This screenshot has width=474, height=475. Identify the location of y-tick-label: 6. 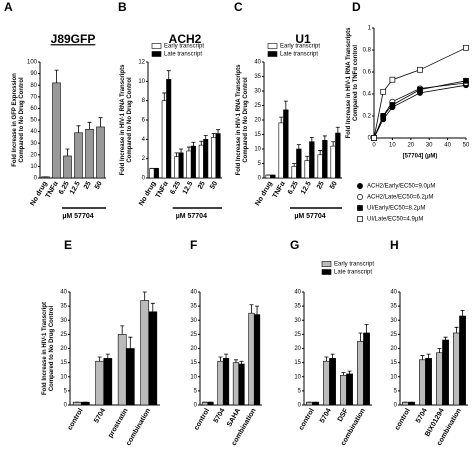
(144, 121).